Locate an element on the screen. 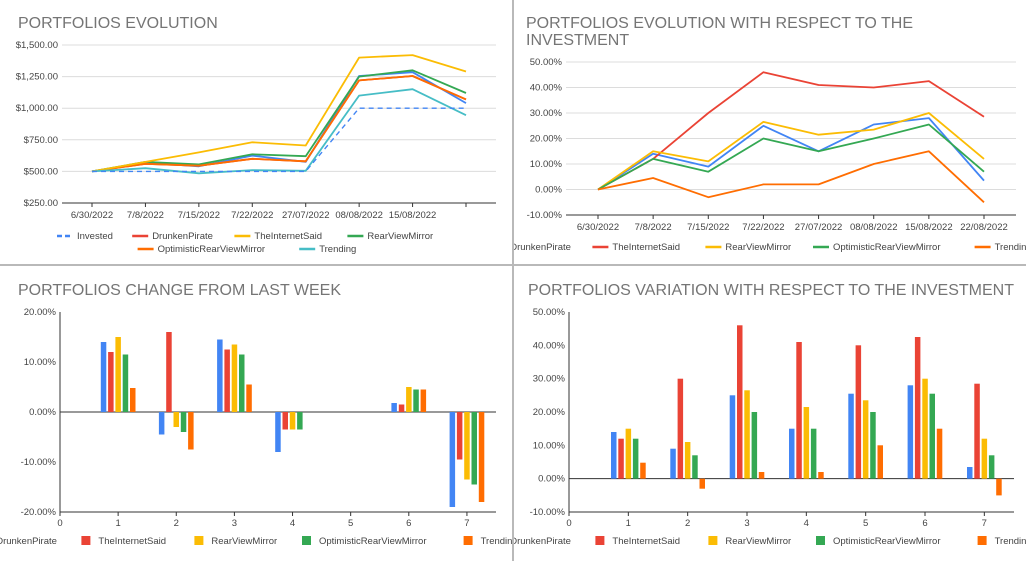 This screenshot has width=1026, height=561. x-tick-label: 7 is located at coordinates (466, 523).